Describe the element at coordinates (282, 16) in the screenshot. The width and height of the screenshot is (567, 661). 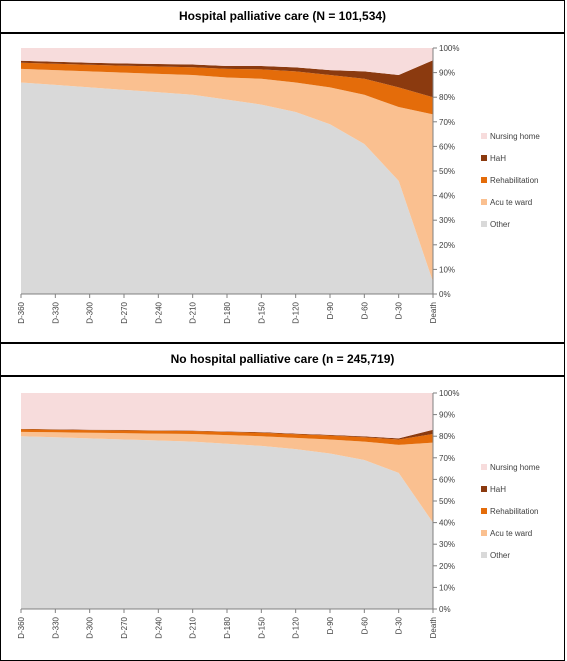
I see `chart-1-title-bar: Hospital palliative care (N = 101,534)` at that location.